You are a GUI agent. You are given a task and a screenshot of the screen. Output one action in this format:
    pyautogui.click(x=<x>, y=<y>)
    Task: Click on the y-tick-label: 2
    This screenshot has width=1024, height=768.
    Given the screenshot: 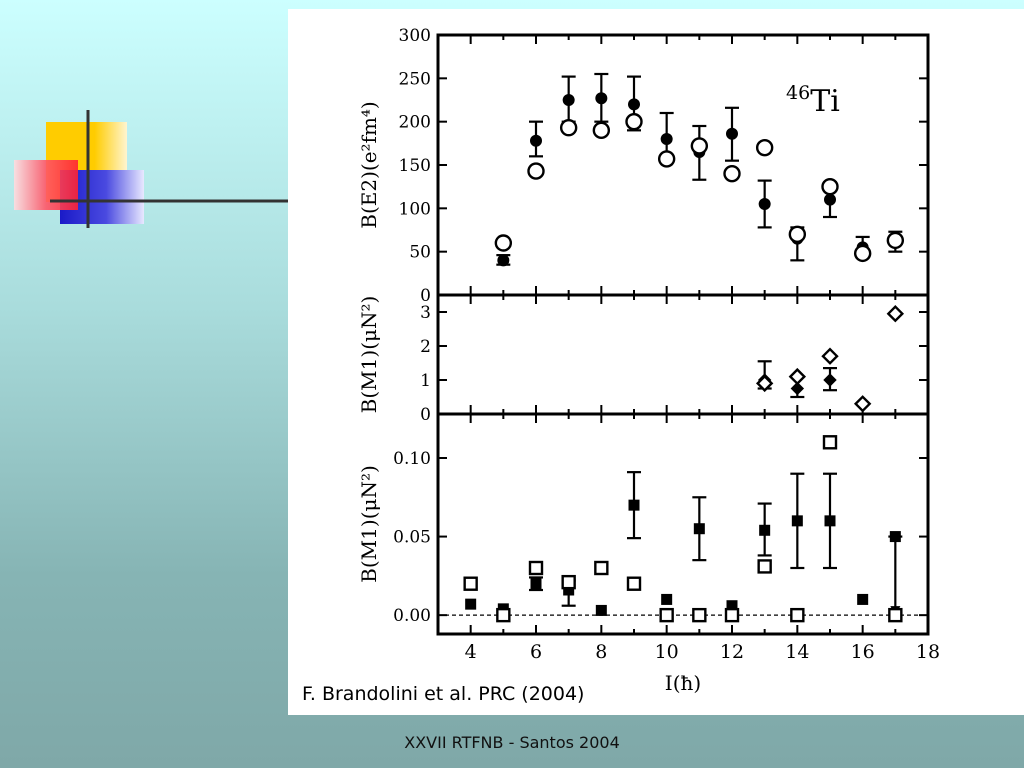 What is the action you would take?
    pyautogui.click(x=425, y=347)
    